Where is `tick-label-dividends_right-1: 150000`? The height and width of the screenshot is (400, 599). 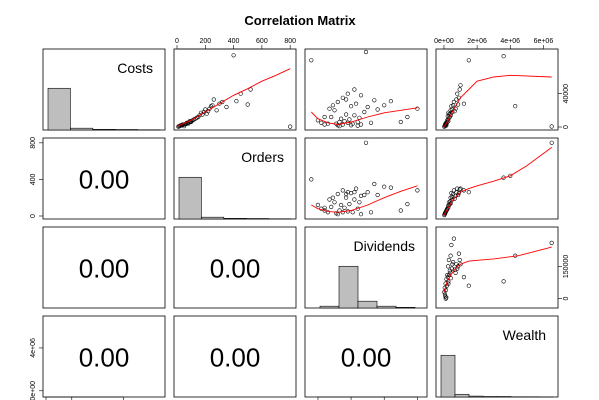
tick-label-dividends_right-1: 150000 is located at coordinates (566, 266).